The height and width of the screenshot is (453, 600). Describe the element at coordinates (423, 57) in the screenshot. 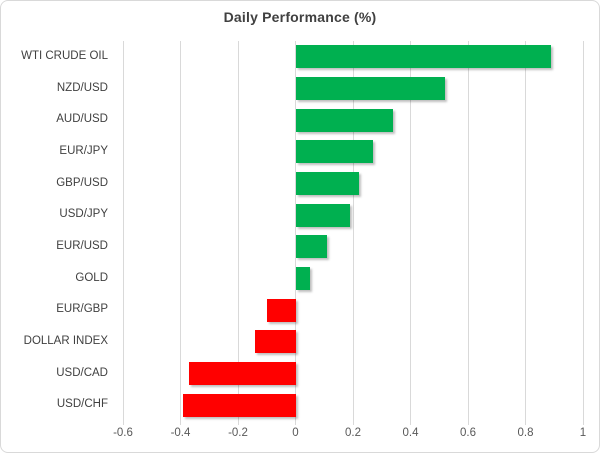

I see `bar-wti-crude-oil` at that location.